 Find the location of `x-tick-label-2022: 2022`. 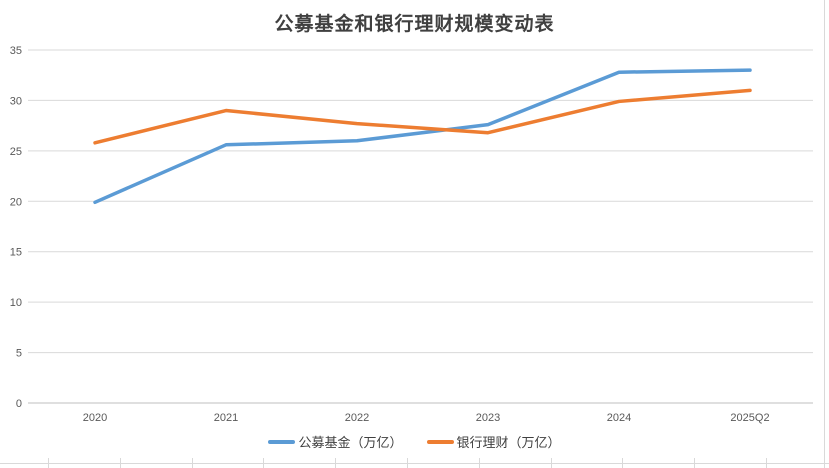

x-tick-label-2022: 2022 is located at coordinates (357, 418).